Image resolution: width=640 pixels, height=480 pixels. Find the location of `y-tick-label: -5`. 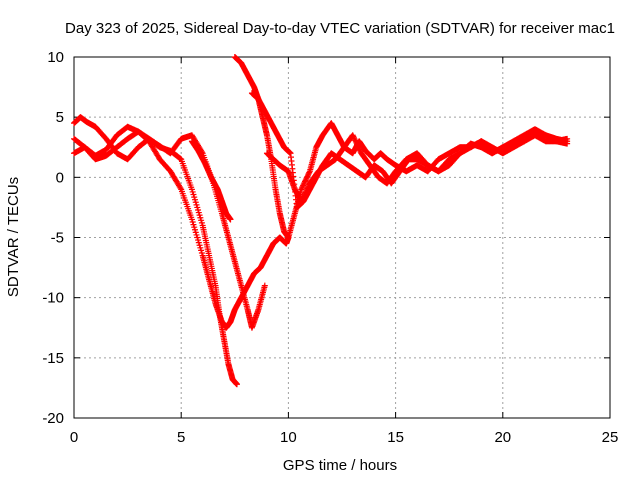

y-tick-label: -5 is located at coordinates (57, 238).